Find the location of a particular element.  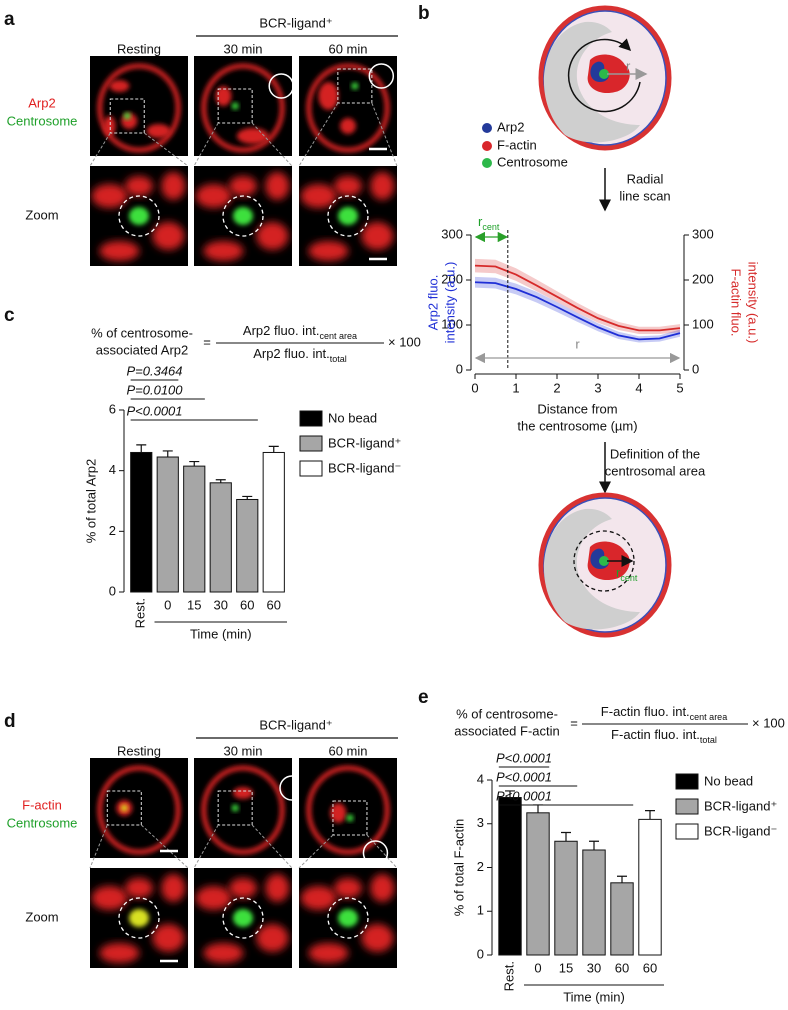

y-tick-label: 3 is located at coordinates (480, 822).